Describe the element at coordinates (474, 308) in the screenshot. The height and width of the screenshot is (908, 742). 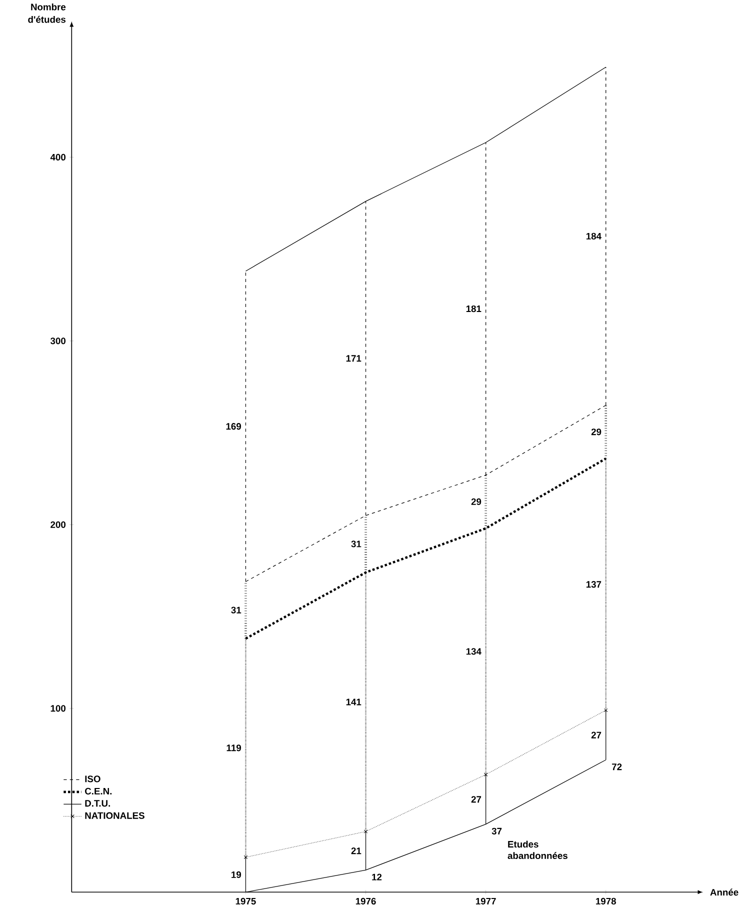
I see `annotation: 181` at that location.